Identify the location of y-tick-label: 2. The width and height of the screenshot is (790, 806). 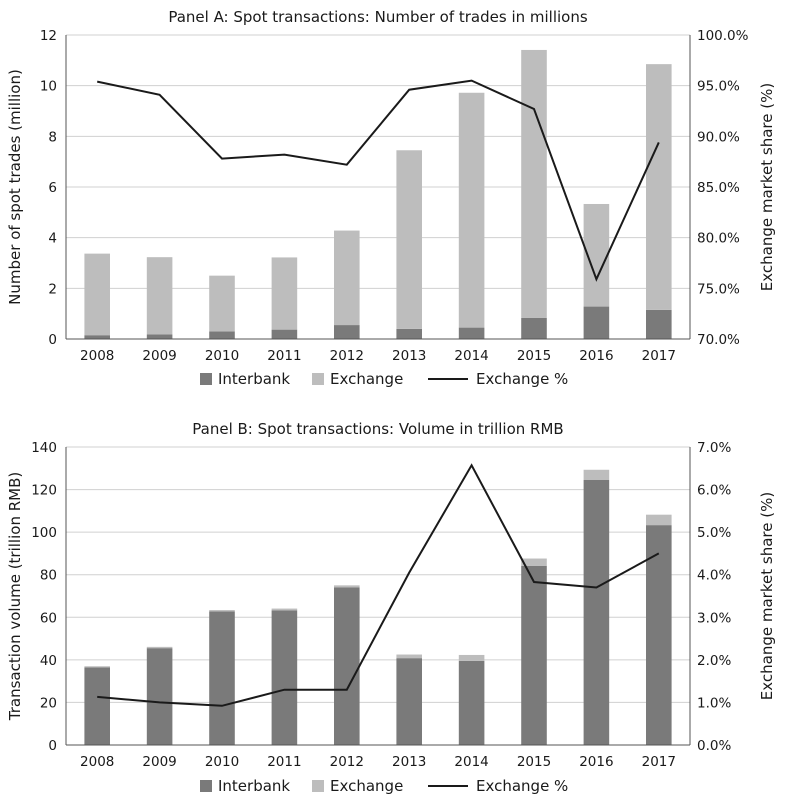
(52, 289).